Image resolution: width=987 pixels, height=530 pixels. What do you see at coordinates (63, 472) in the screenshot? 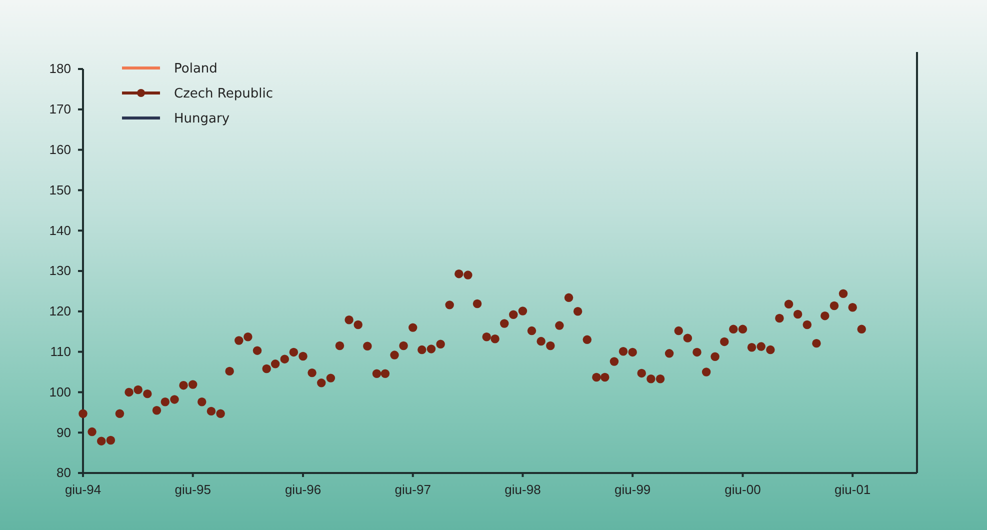
I see `y-tick-label: 80` at bounding box center [63, 472].